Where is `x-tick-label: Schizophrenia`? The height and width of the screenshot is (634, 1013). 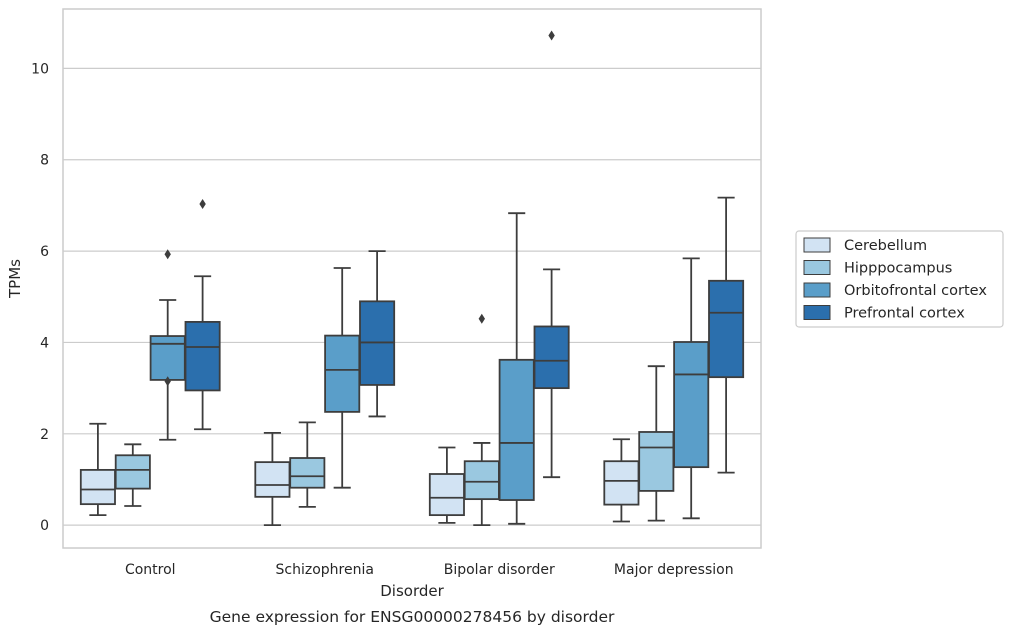 x-tick-label: Schizophrenia is located at coordinates (325, 570).